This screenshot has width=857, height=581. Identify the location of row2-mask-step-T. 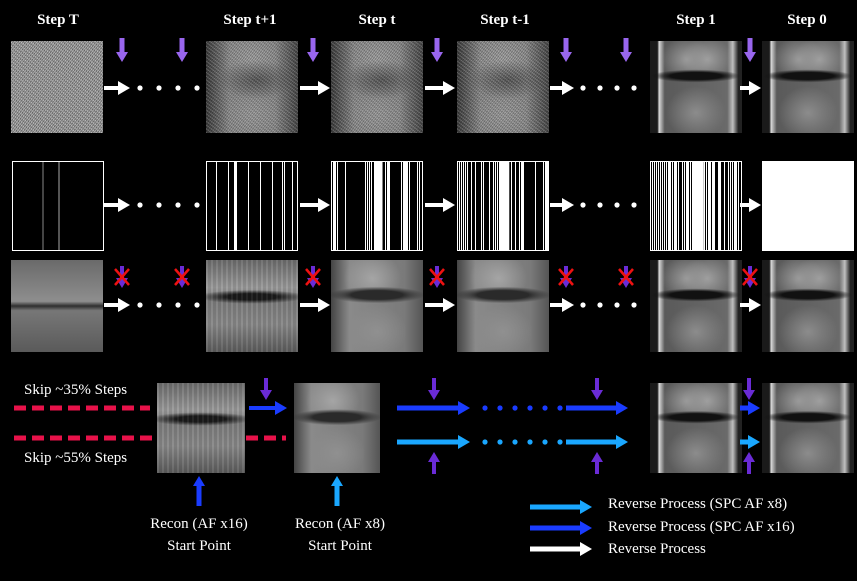
(58, 206).